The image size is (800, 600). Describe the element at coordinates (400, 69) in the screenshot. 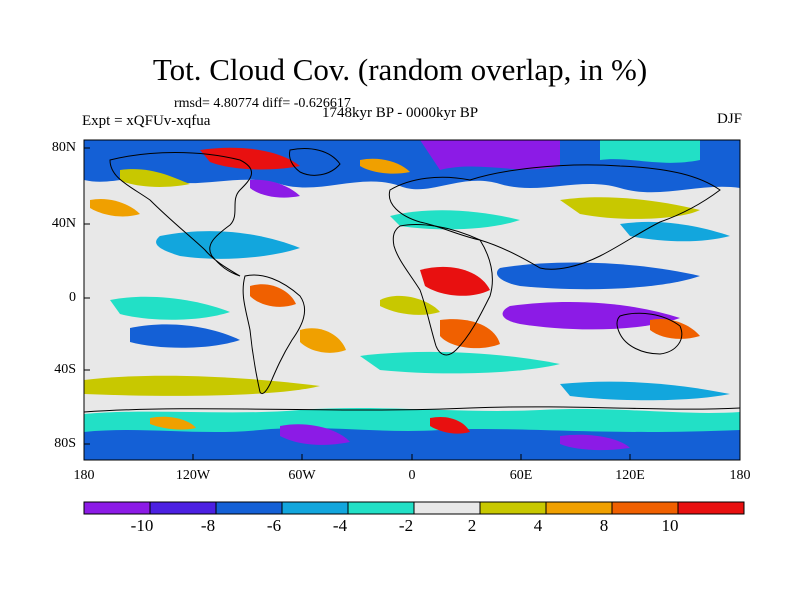

I see `map-title: Tot. Cloud Cov. (random overlap, in %)` at that location.